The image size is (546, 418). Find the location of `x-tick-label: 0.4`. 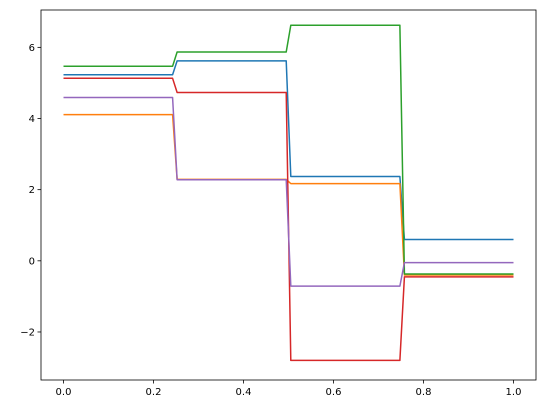

x-tick-label: 0.4 is located at coordinates (244, 392).